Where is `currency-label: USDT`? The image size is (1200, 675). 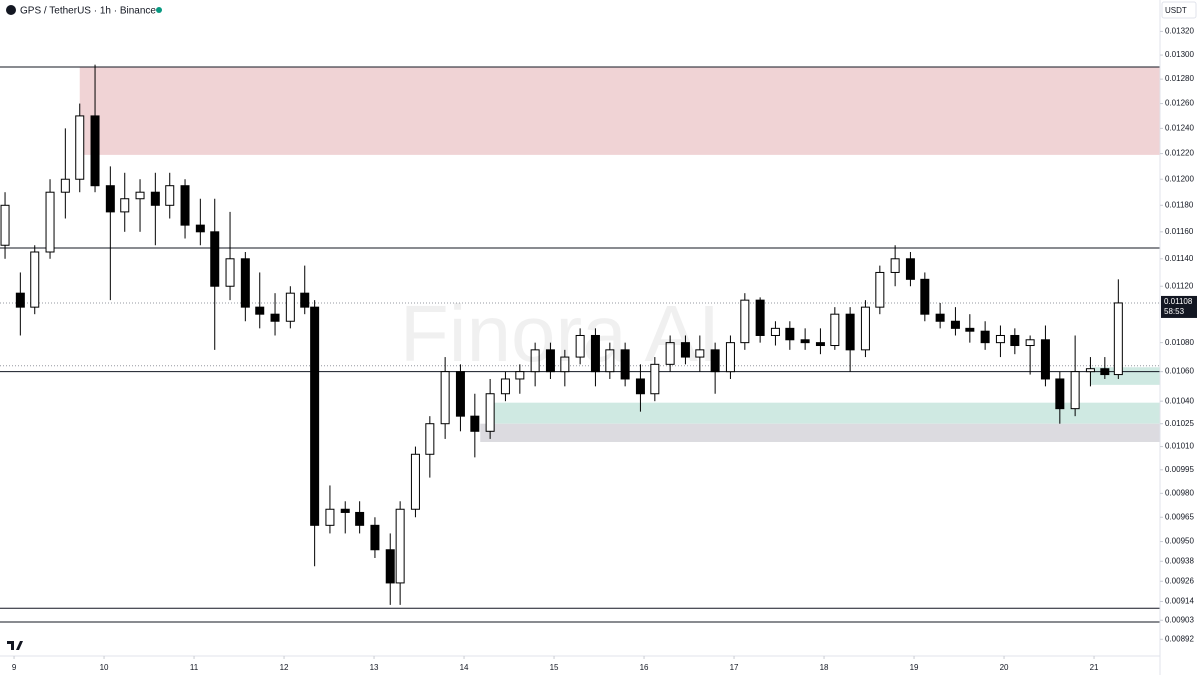 currency-label: USDT is located at coordinates (1176, 10).